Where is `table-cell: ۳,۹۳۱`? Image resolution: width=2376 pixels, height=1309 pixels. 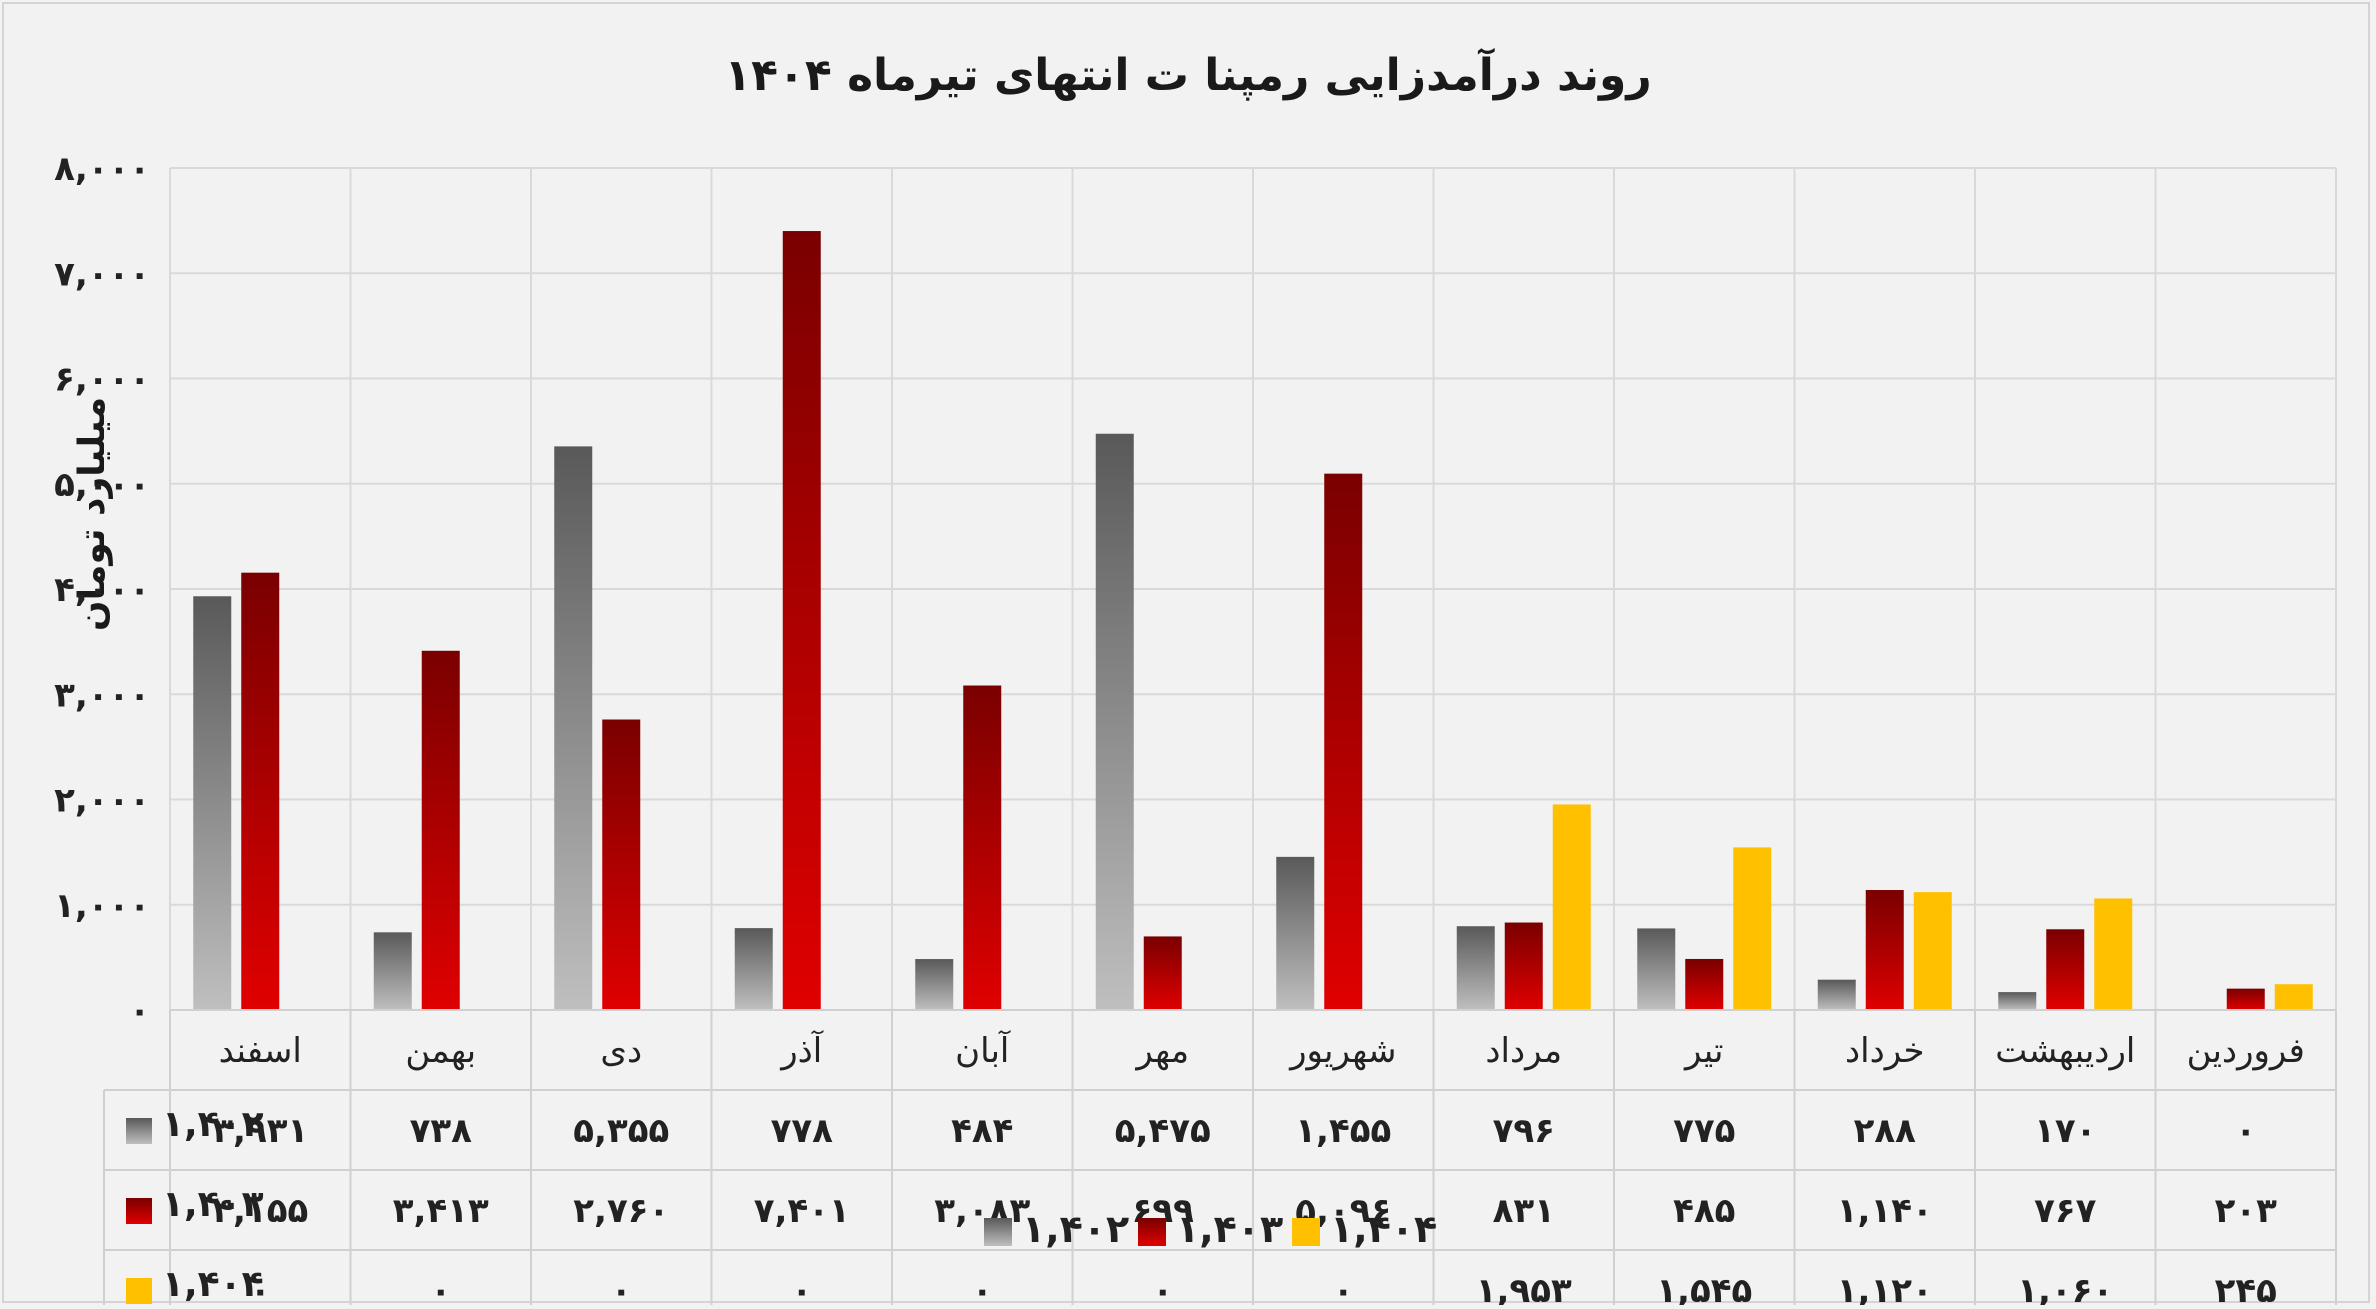
table-cell: ۳,۹۳۱ is located at coordinates (260, 1131).